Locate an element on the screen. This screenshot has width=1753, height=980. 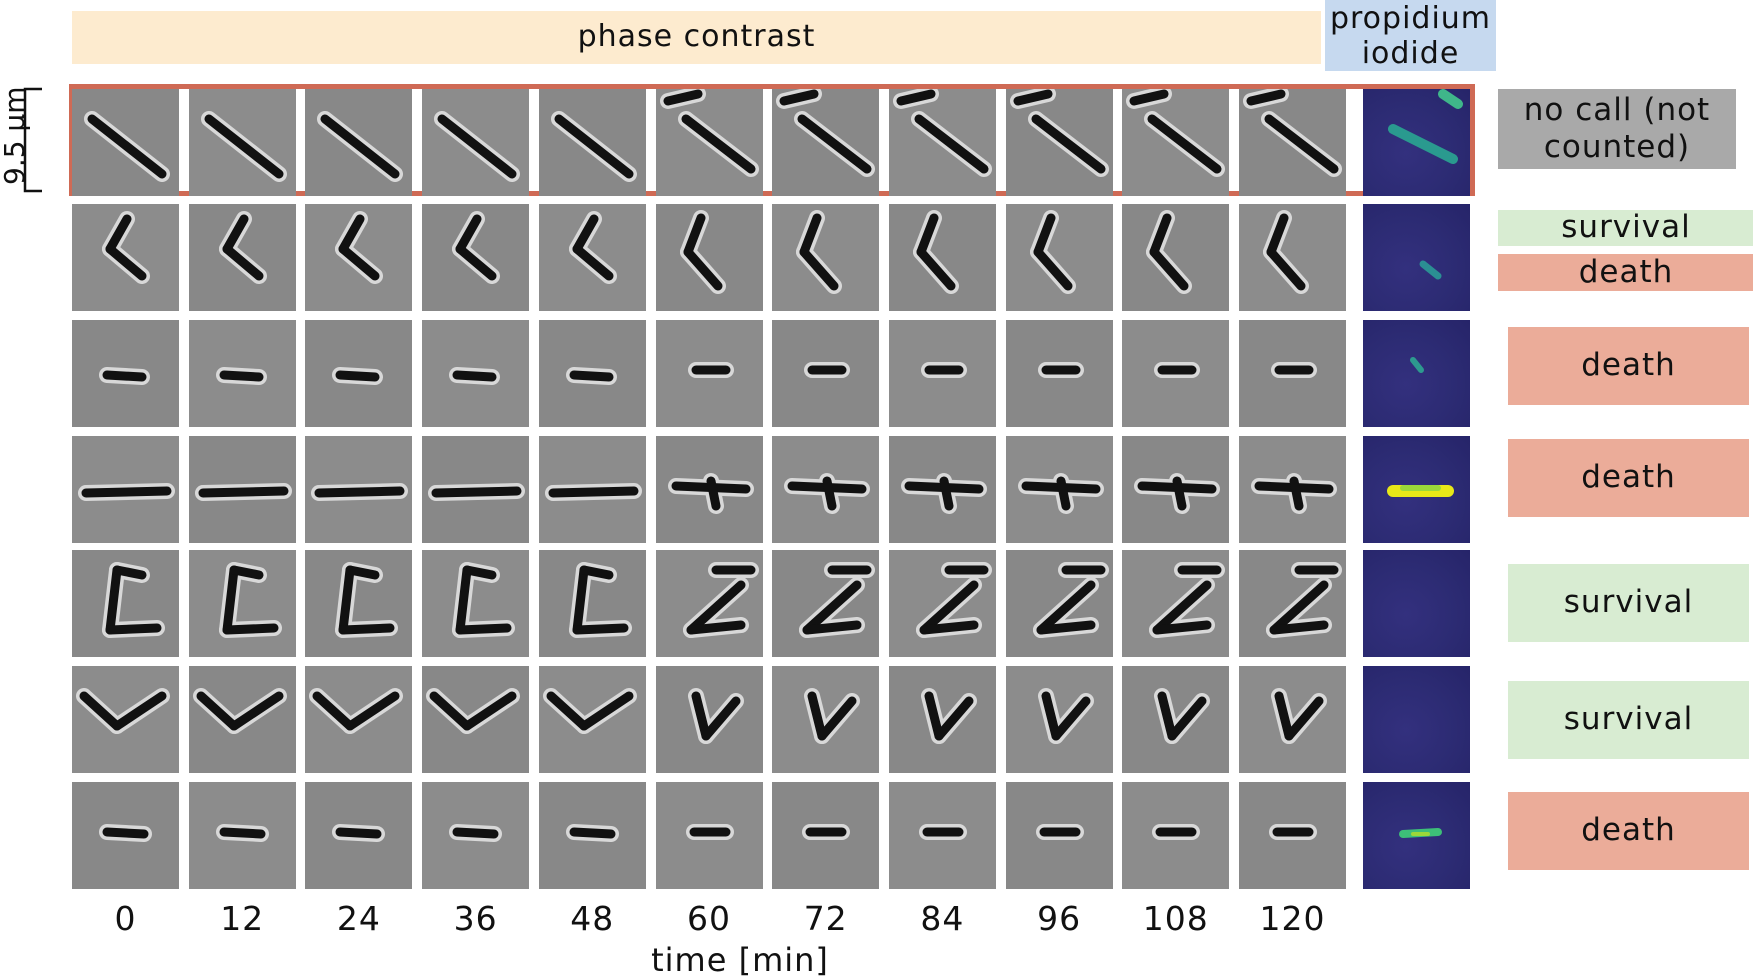
call-label-row-2-death: death is located at coordinates (1625, 272).